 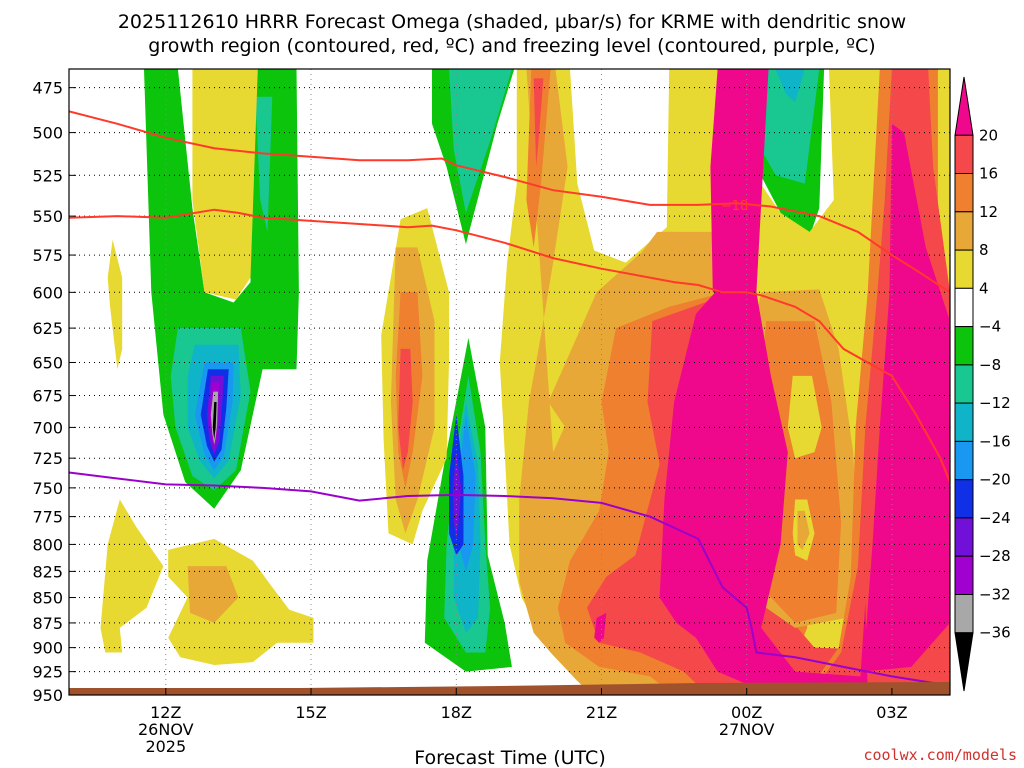 I want to click on y-tick-label-9: 700, so click(x=47, y=427).